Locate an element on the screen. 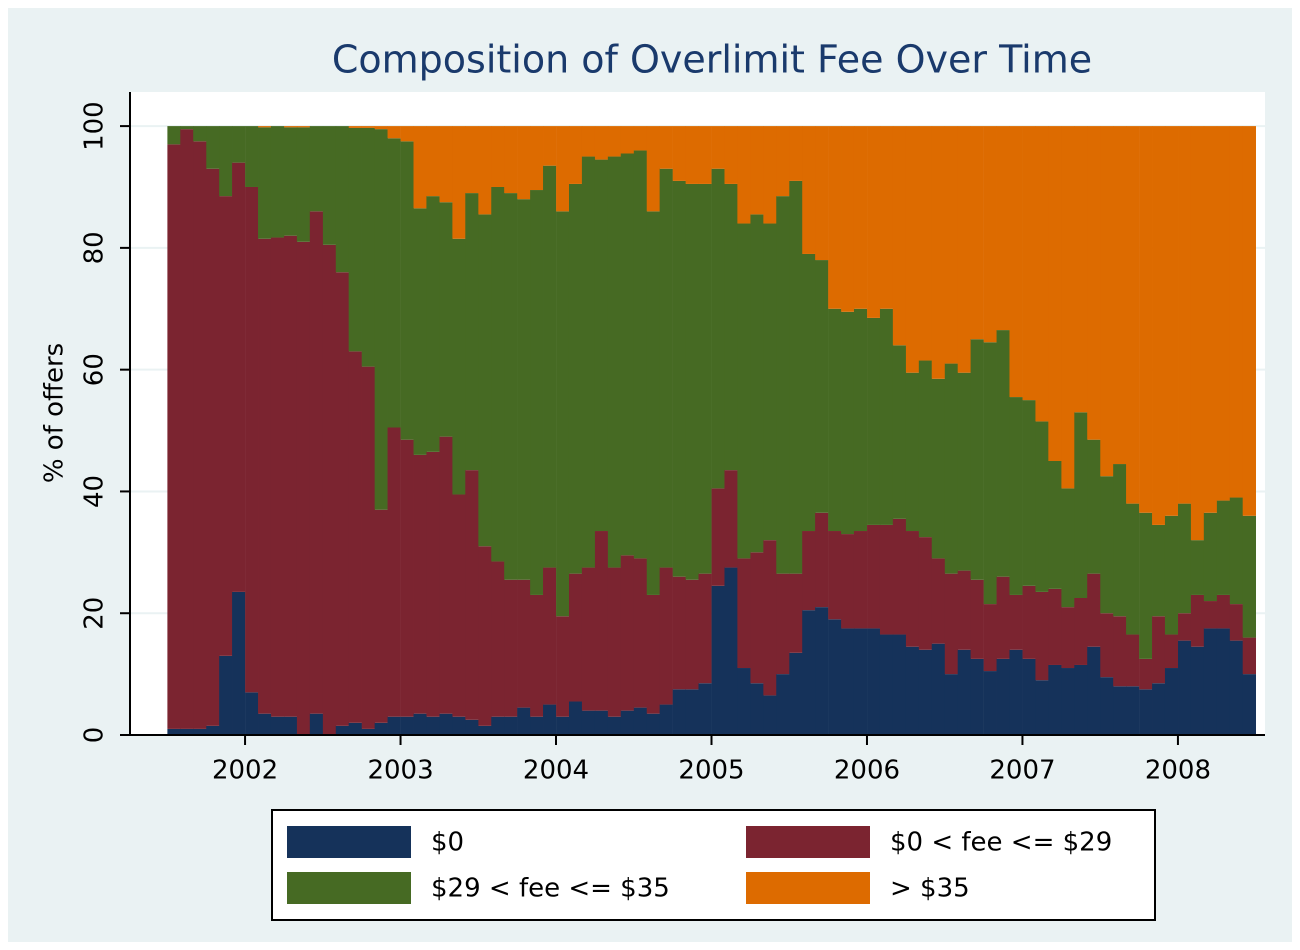 The width and height of the screenshot is (1300, 950). legend is located at coordinates (713, 865).